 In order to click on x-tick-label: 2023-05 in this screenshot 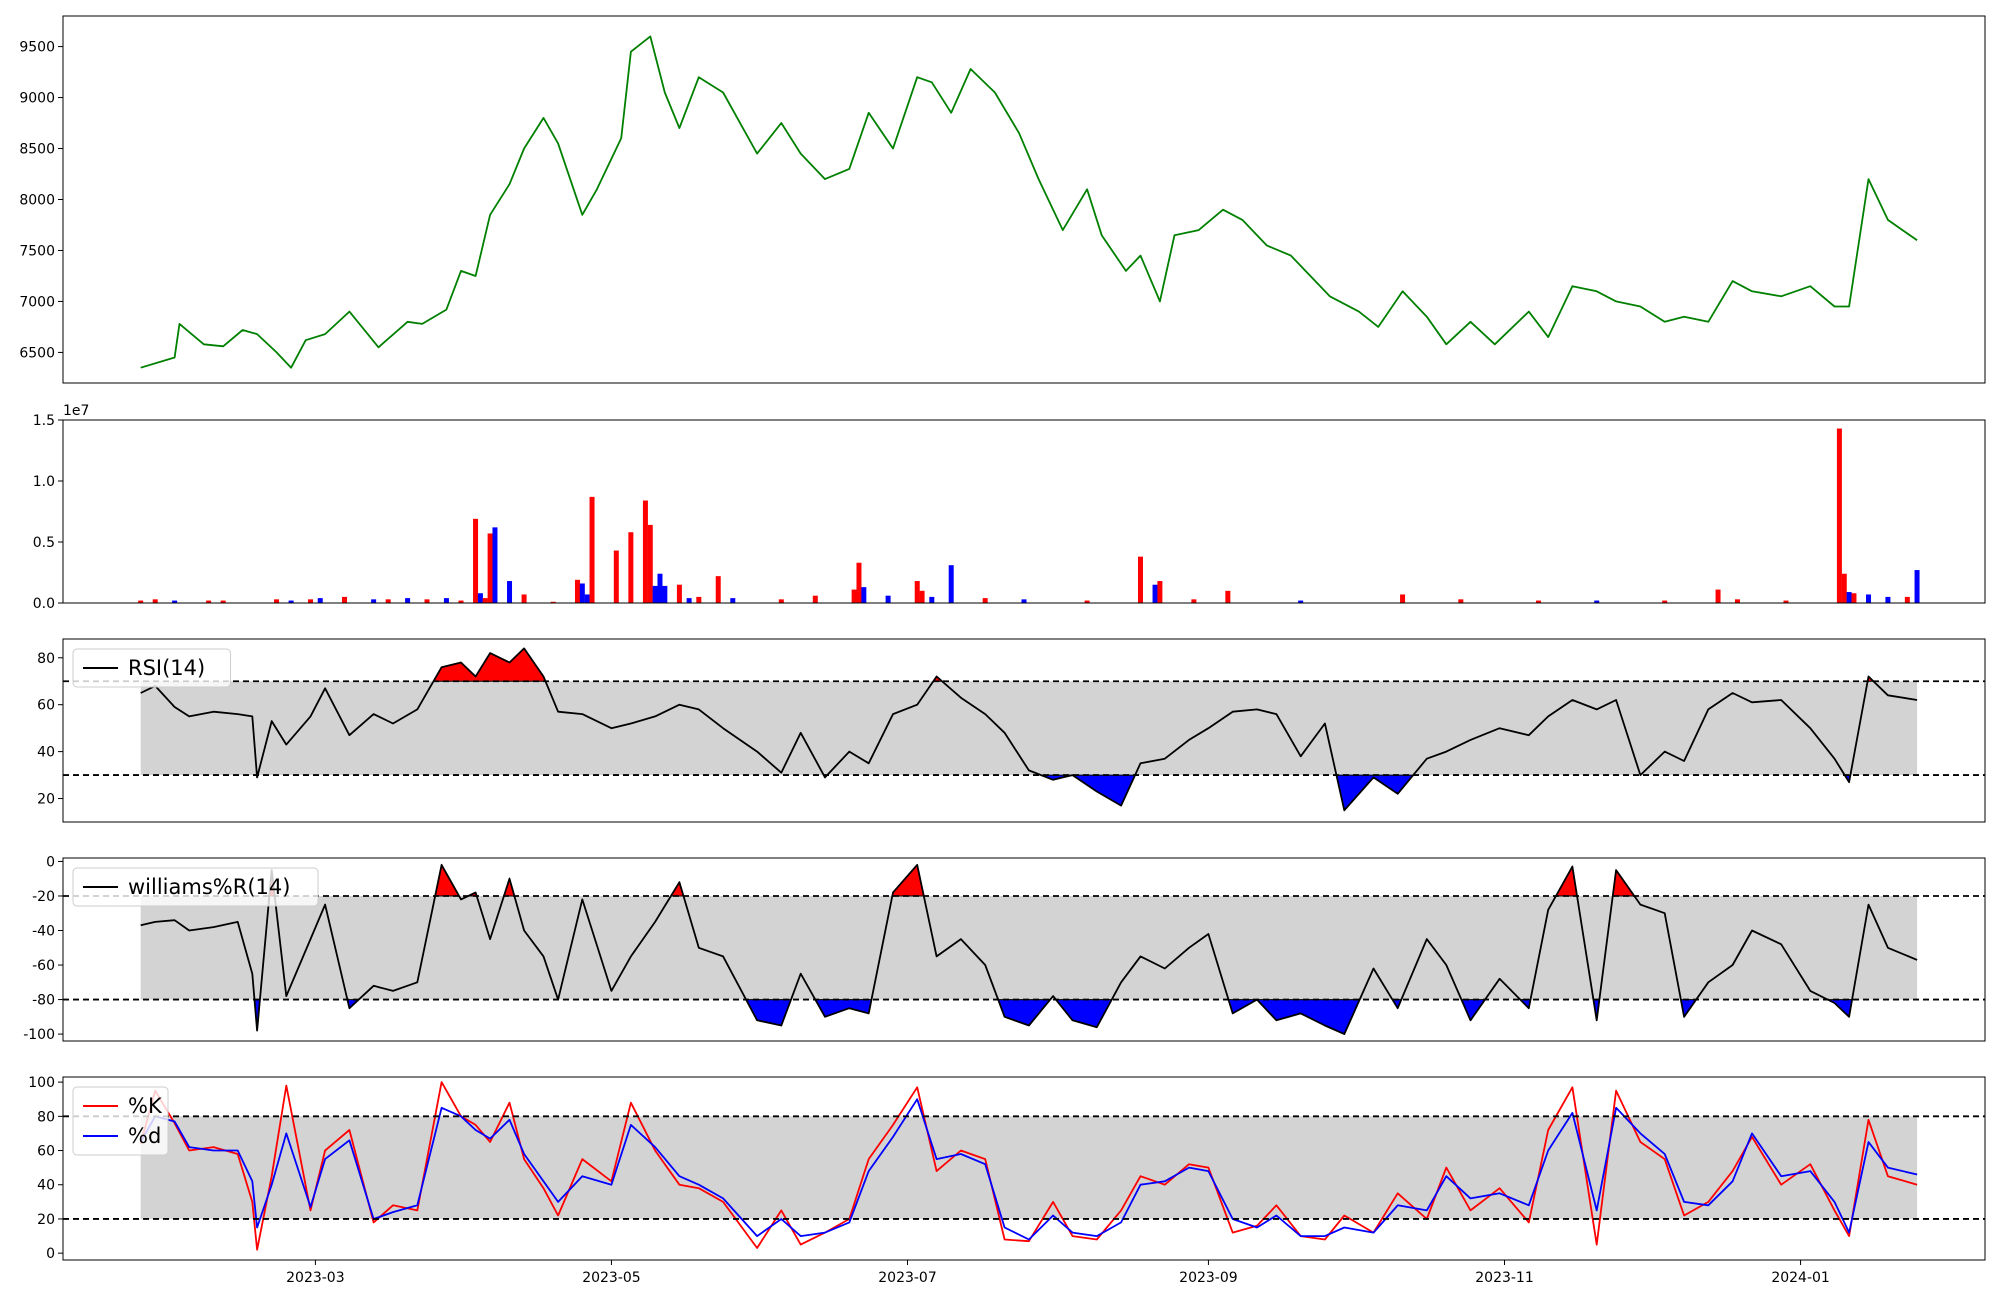, I will do `click(611, 1278)`.